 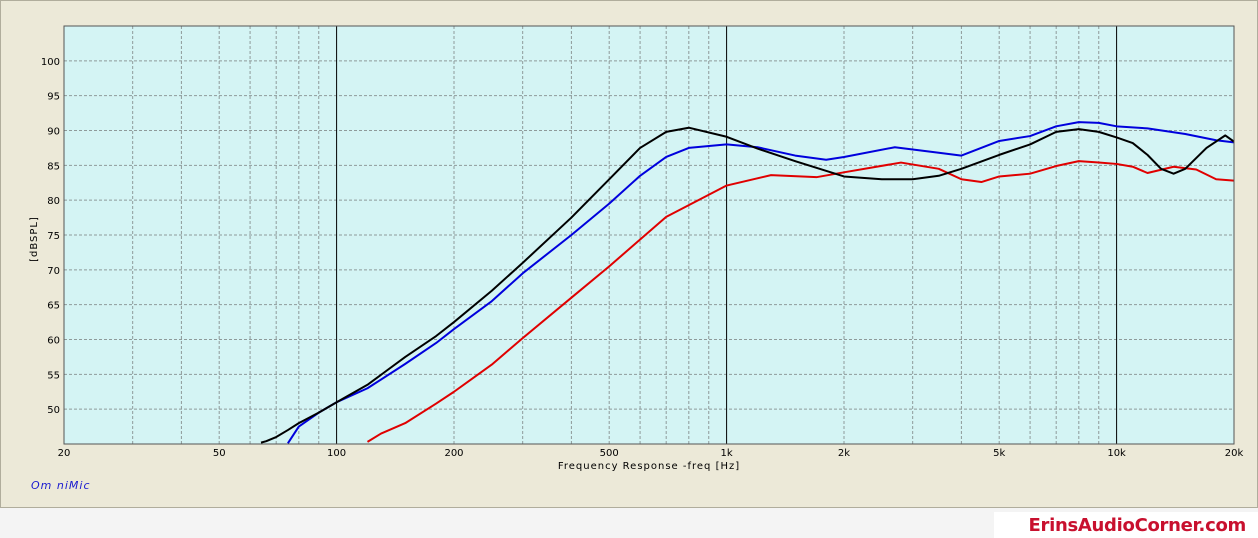 What do you see at coordinates (844, 453) in the screenshot?
I see `x-tick-label: 2k` at bounding box center [844, 453].